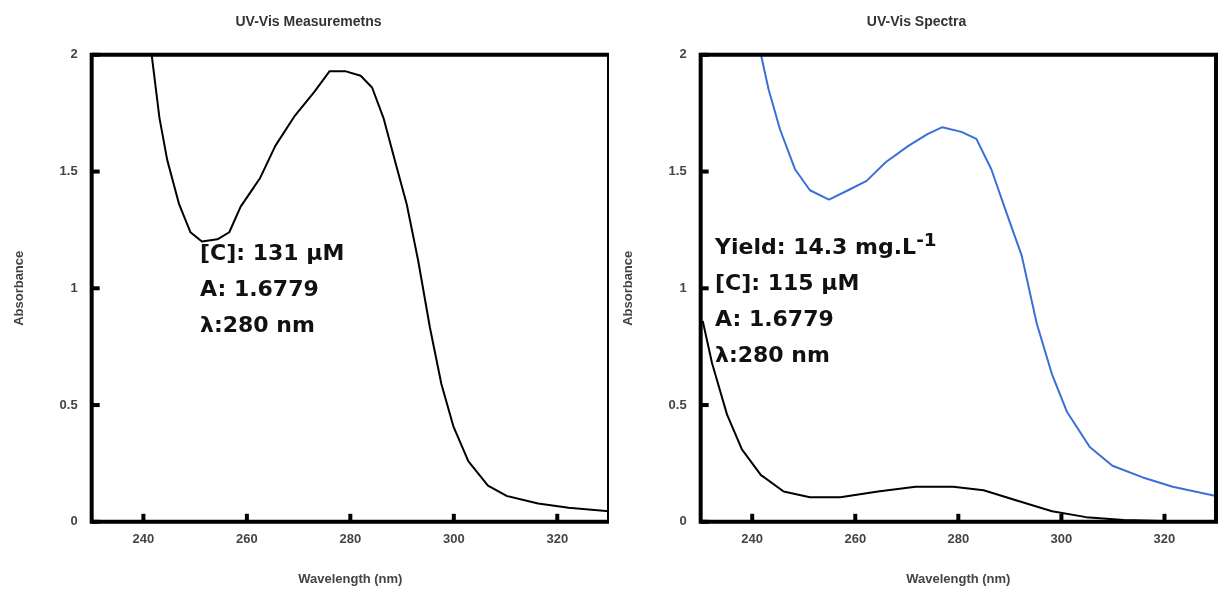 The height and width of the screenshot is (597, 1218). What do you see at coordinates (308, 21) in the screenshot?
I see `chart-title: UV-Vis Measuremetns` at bounding box center [308, 21].